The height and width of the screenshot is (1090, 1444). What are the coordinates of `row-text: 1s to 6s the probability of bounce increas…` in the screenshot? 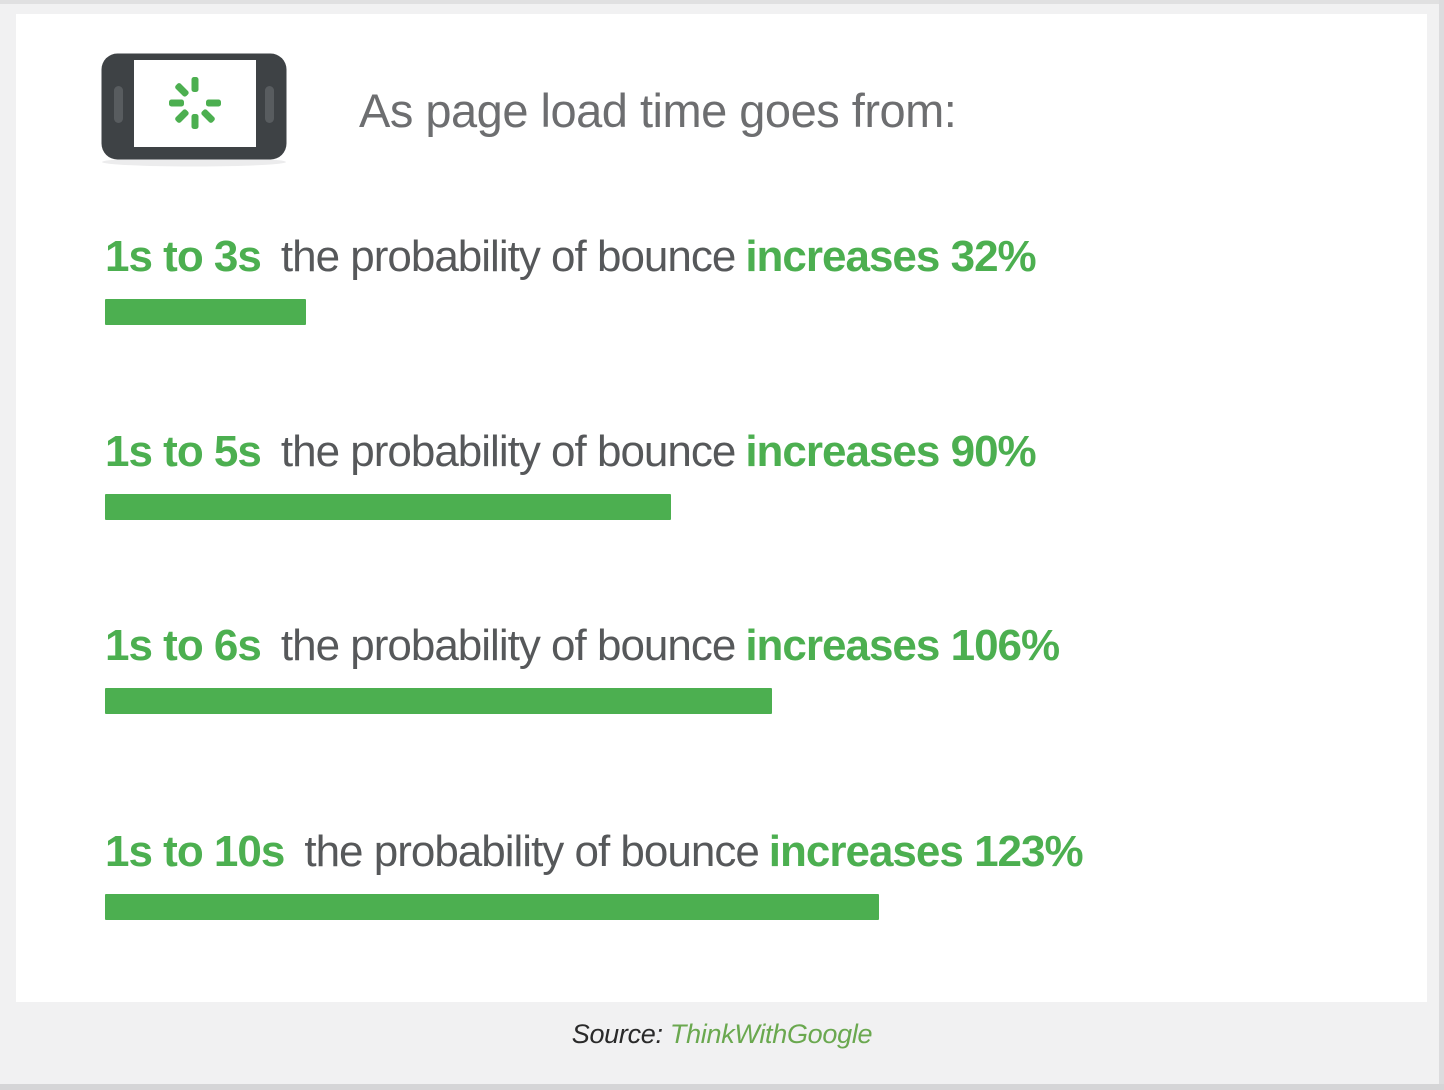 It's located at (582, 646).